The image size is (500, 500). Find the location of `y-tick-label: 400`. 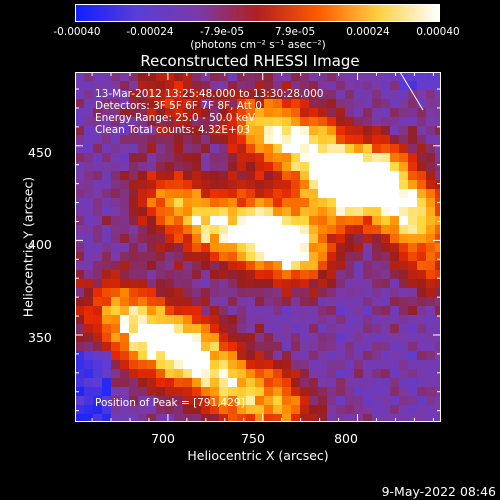

y-tick-label: 400 is located at coordinates (40, 244).